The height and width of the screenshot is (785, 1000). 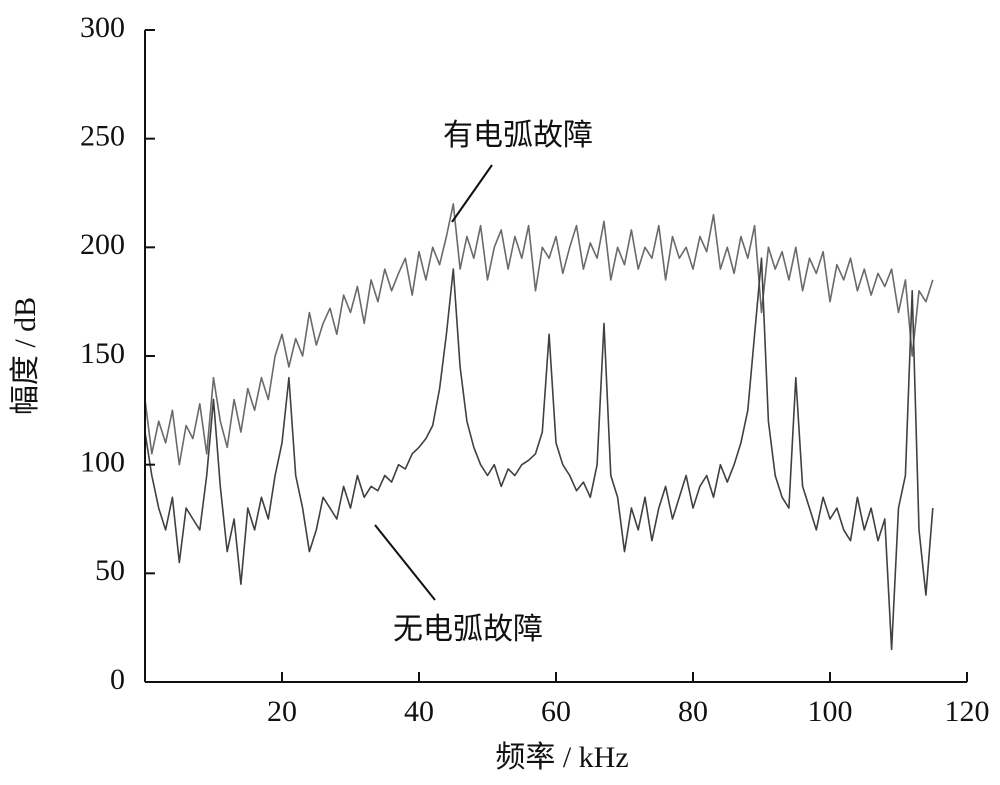 I want to click on y-axis-label: 幅度 / dB, so click(x=25, y=356).